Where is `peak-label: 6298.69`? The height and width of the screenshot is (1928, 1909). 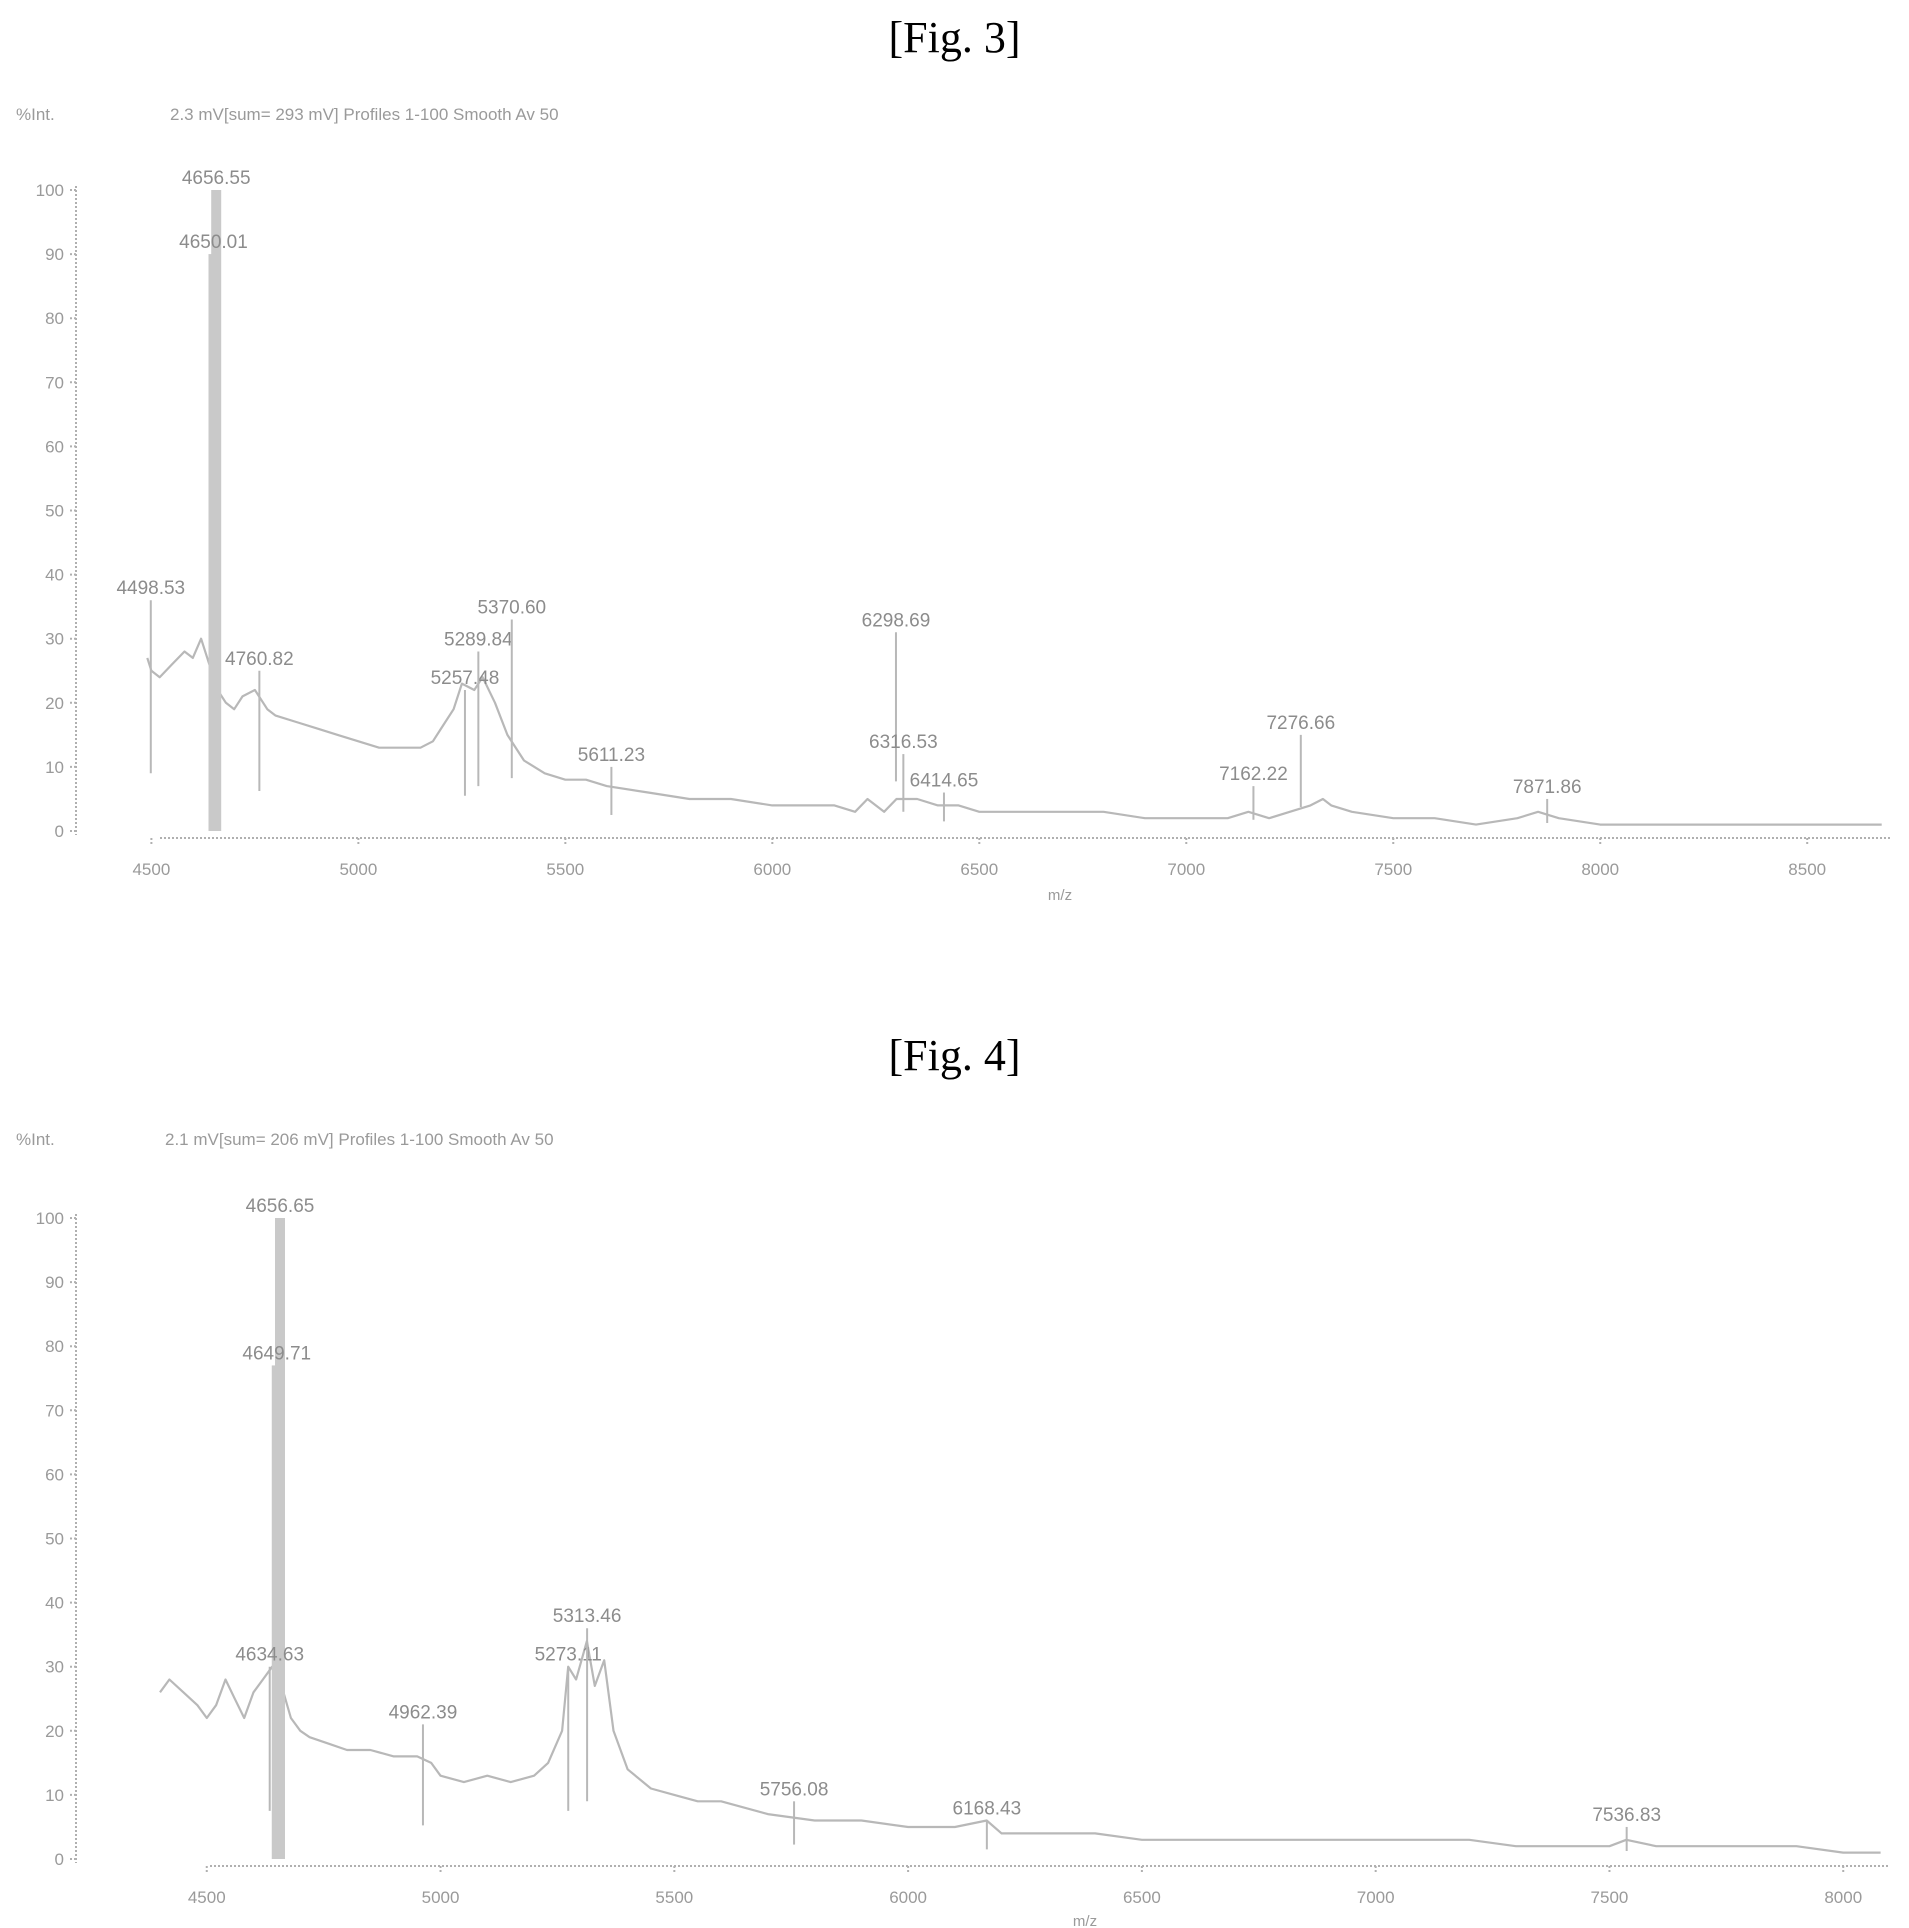
peak-label: 6298.69 is located at coordinates (896, 620).